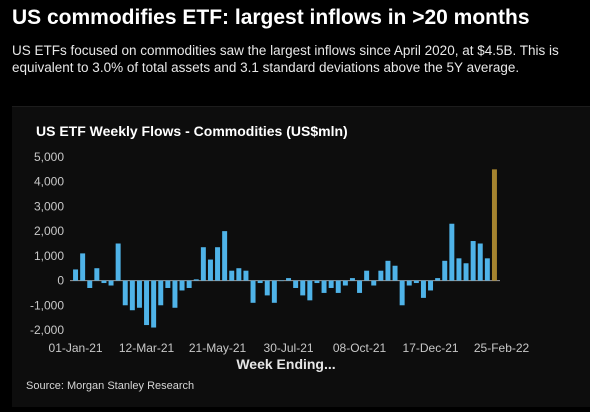  I want to click on y-axis-ticks: 5,000 4,000 3,000 2,000 1,000 0 -1,000 -2,000, so click(47, 243).